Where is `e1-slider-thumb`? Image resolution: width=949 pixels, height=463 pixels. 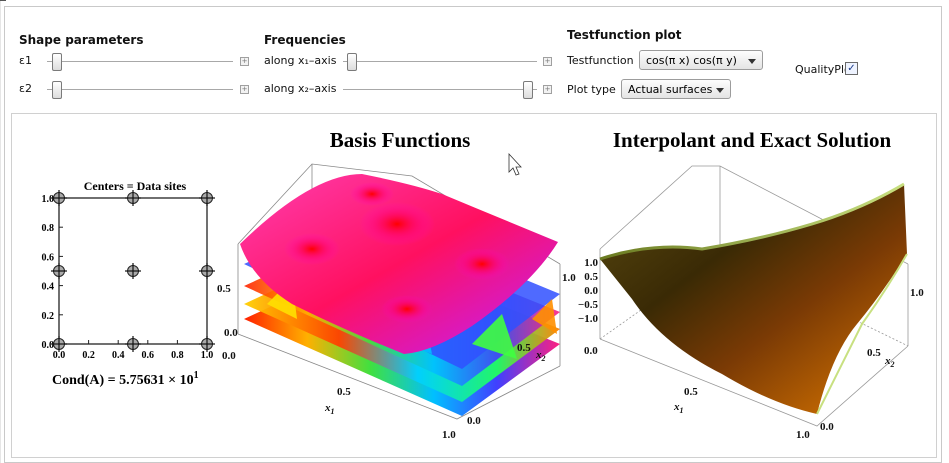 e1-slider-thumb is located at coordinates (57, 62).